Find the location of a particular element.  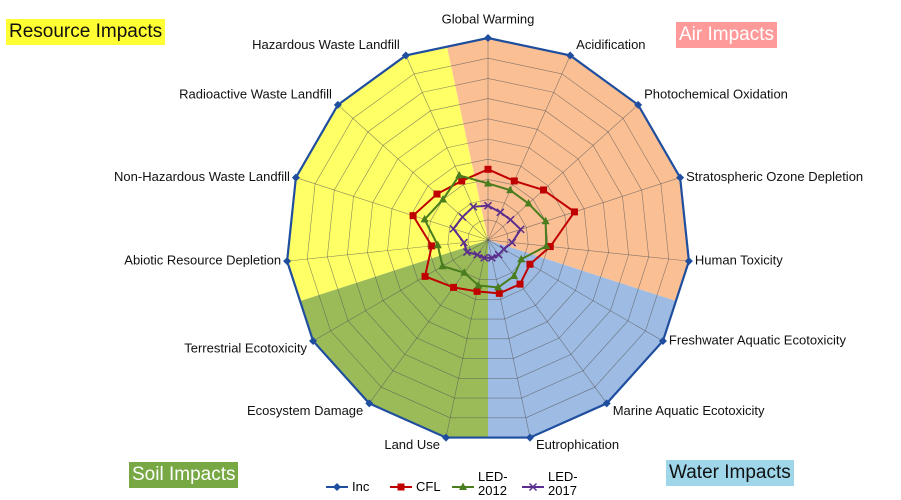

legend-label: LED-2012 is located at coordinates (493, 483).